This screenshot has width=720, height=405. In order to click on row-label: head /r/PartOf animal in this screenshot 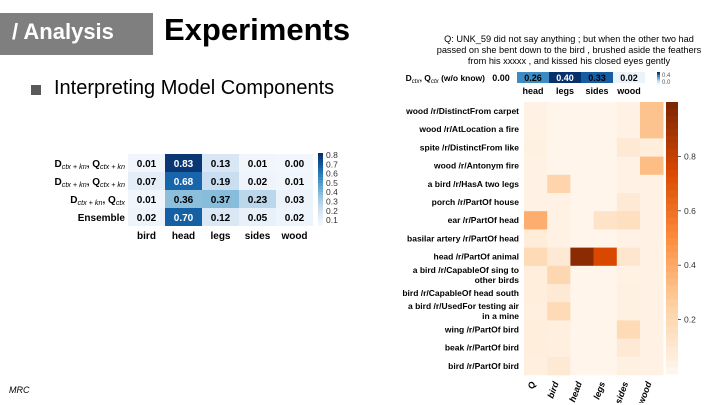, I will do `click(477, 257)`.